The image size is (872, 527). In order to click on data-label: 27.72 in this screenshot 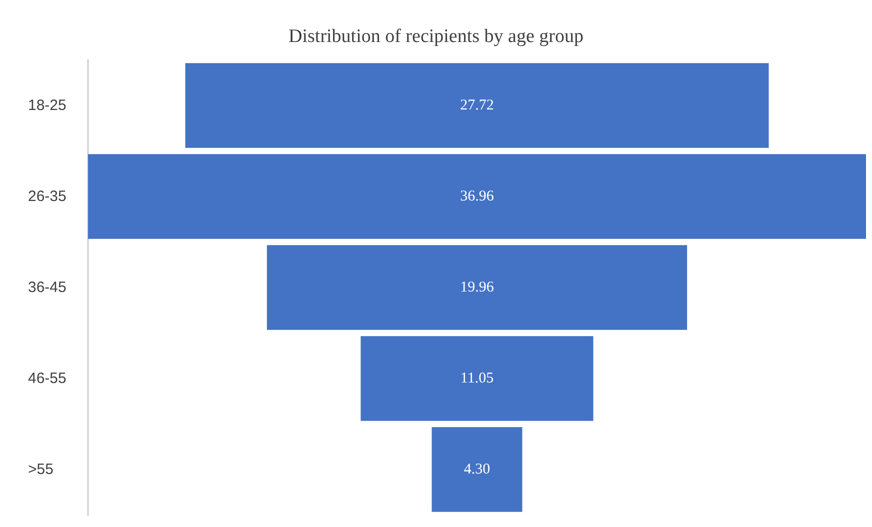, I will do `click(477, 106)`.